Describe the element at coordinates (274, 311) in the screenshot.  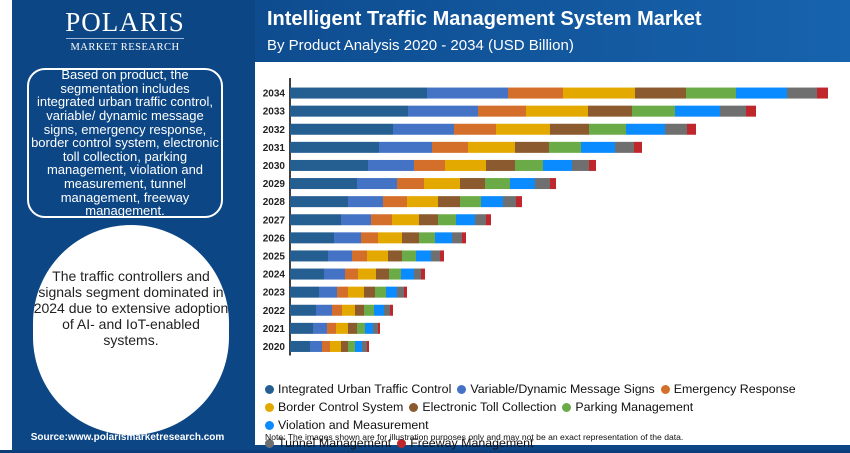
I see `y-tick-label: 2022` at that location.